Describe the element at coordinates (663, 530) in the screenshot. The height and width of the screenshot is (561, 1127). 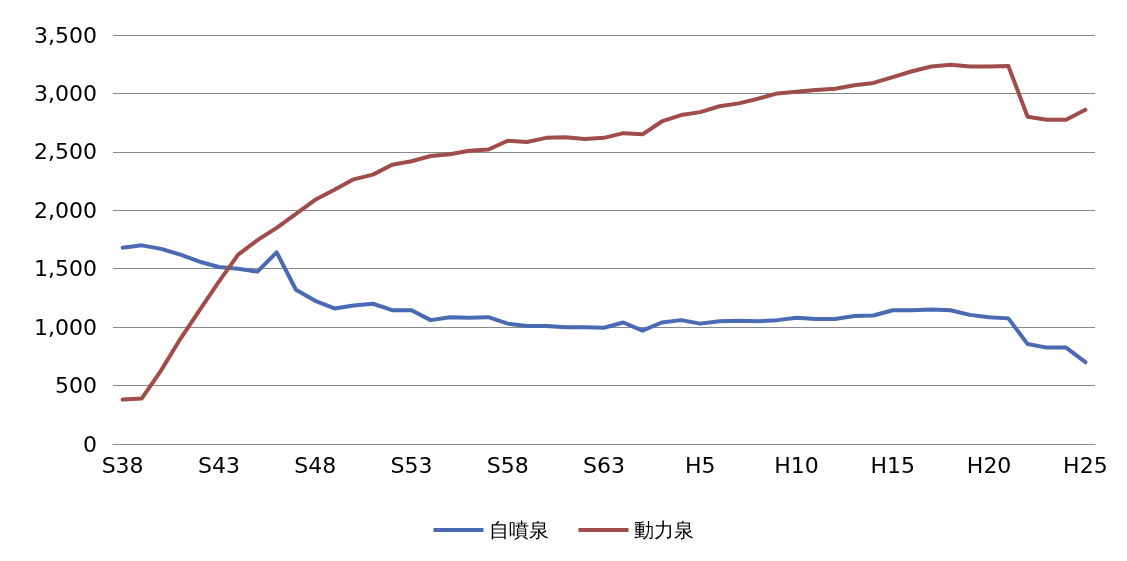
I see `legend-label: 動力泉` at that location.